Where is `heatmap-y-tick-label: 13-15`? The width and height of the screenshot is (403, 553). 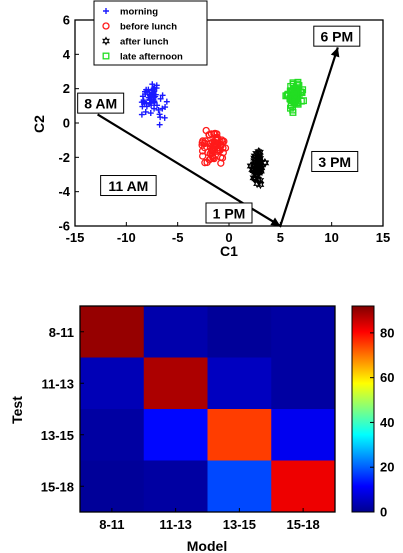 heatmap-y-tick-label: 13-15 is located at coordinates (57, 435).